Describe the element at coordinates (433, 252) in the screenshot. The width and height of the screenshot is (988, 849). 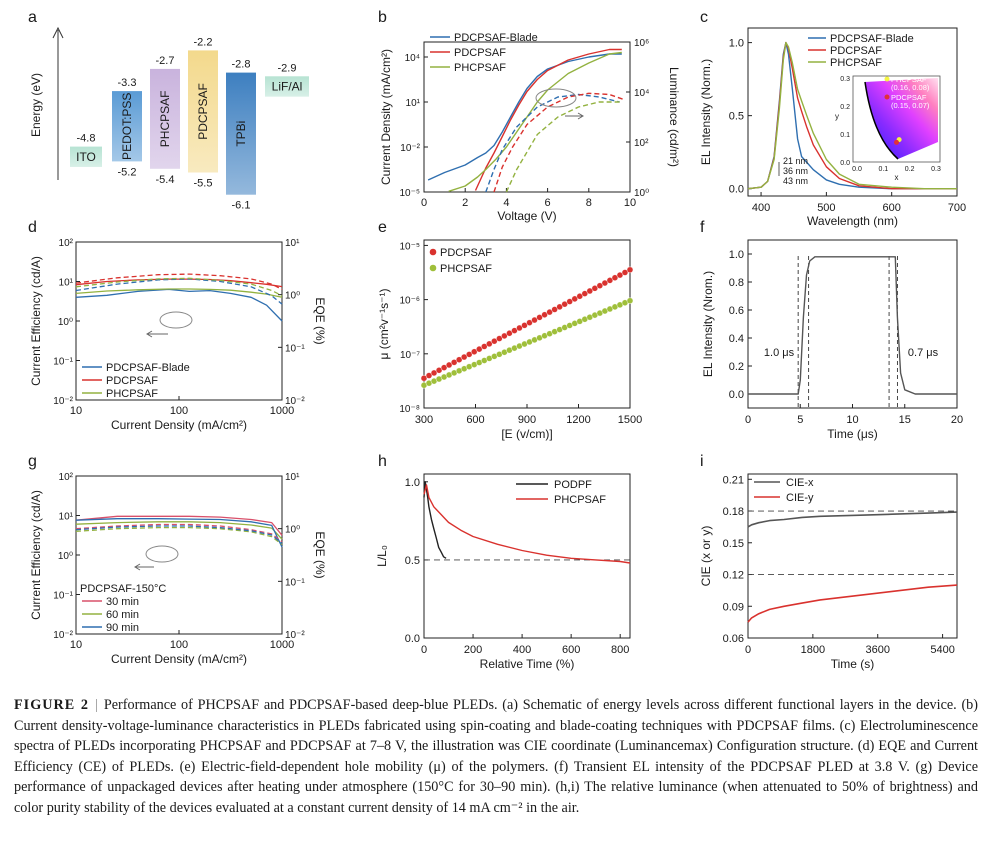
I see `legend-dot` at that location.